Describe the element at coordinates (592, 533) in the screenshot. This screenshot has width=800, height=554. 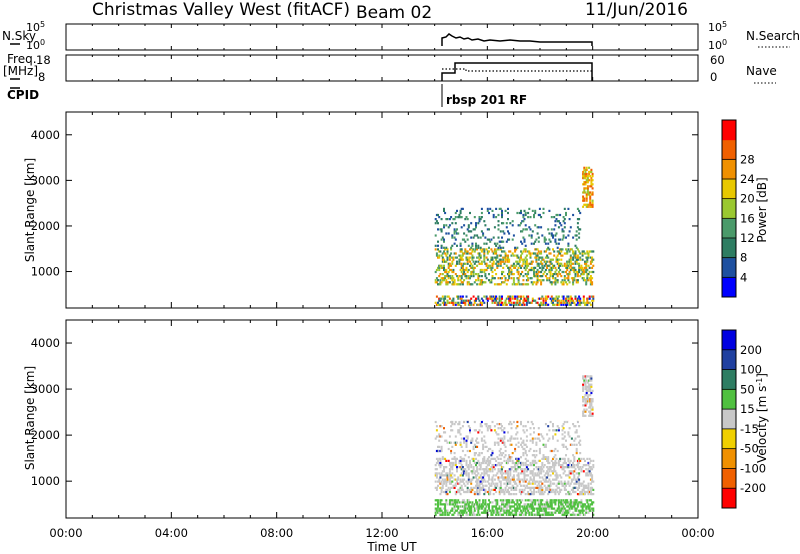
I see `x-tick-label: 20:00` at that location.